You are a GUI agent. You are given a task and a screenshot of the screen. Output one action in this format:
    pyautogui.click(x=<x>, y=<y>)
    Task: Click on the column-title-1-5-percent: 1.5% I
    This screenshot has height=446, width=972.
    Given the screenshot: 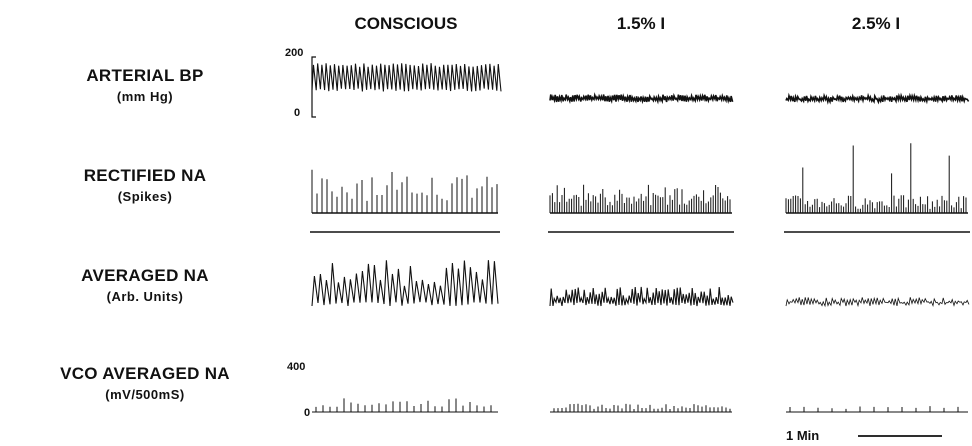 What is the action you would take?
    pyautogui.click(x=641, y=23)
    